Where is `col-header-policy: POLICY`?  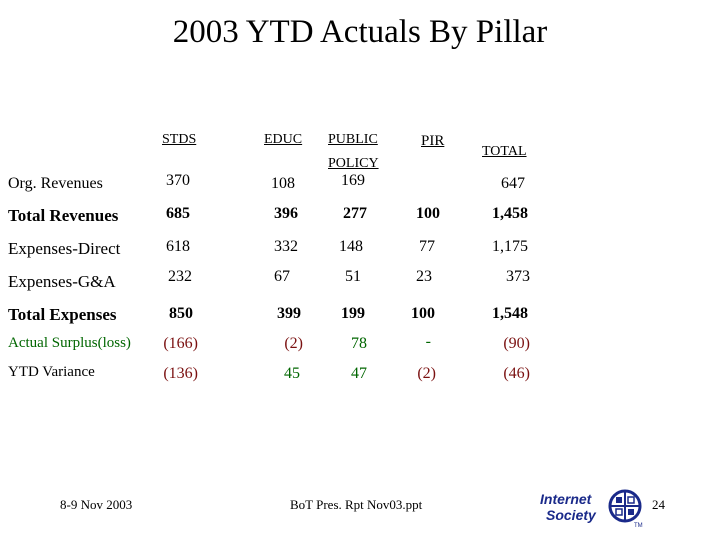 col-header-policy: POLICY is located at coordinates (353, 163).